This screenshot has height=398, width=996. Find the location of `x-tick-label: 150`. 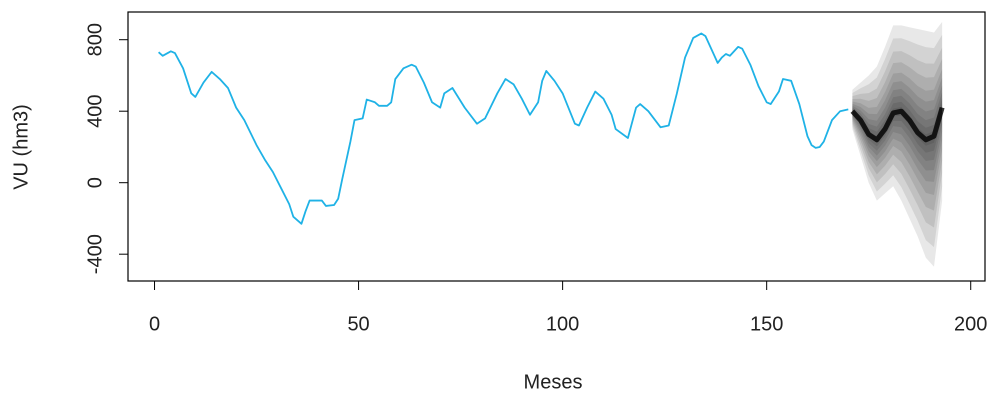

x-tick-label: 150 is located at coordinates (766, 324).